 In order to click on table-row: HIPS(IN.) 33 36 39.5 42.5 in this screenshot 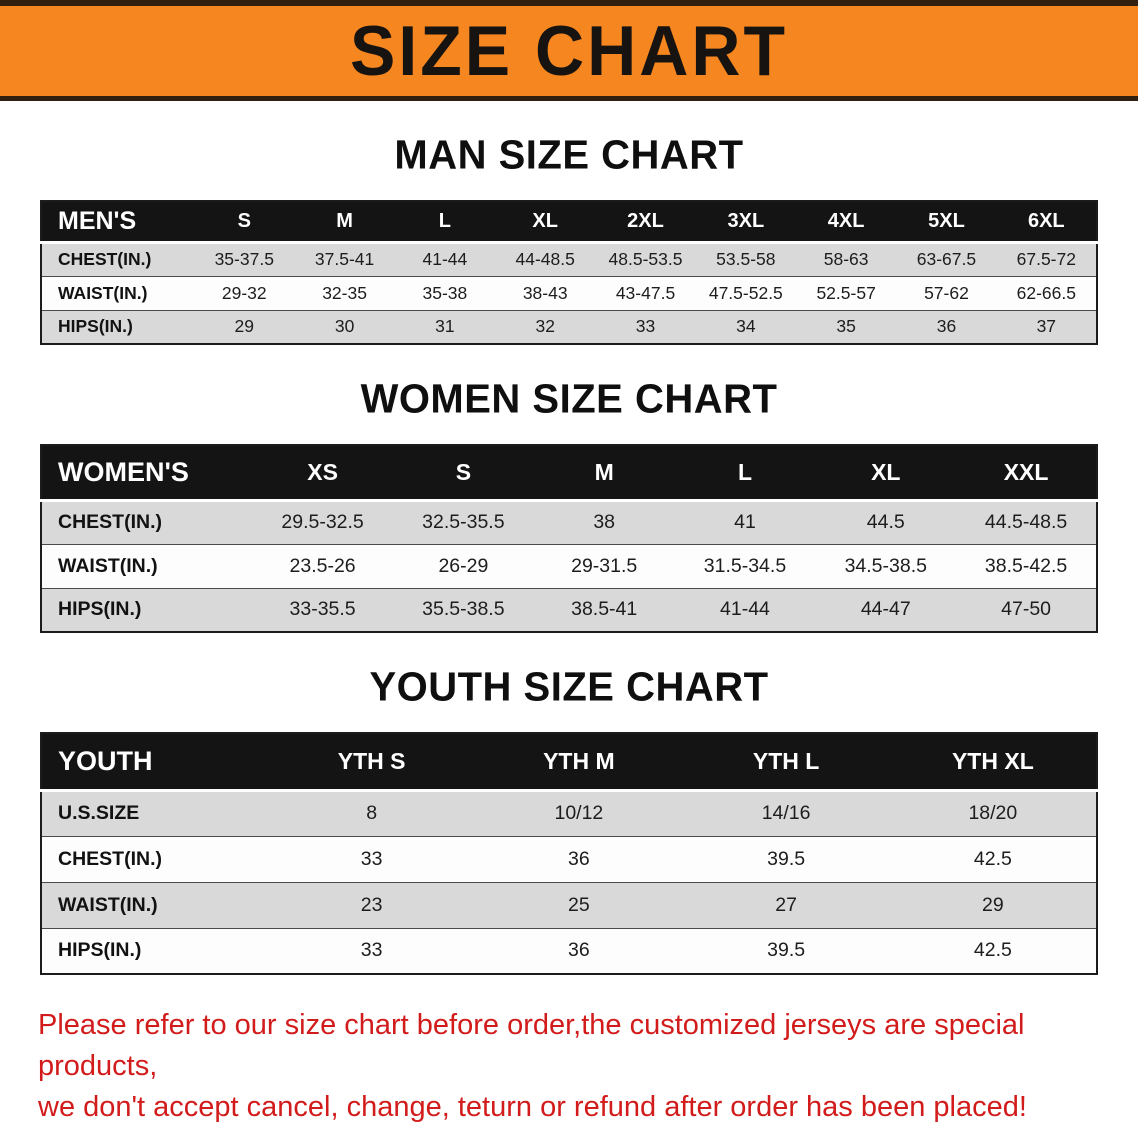, I will do `click(569, 950)`.